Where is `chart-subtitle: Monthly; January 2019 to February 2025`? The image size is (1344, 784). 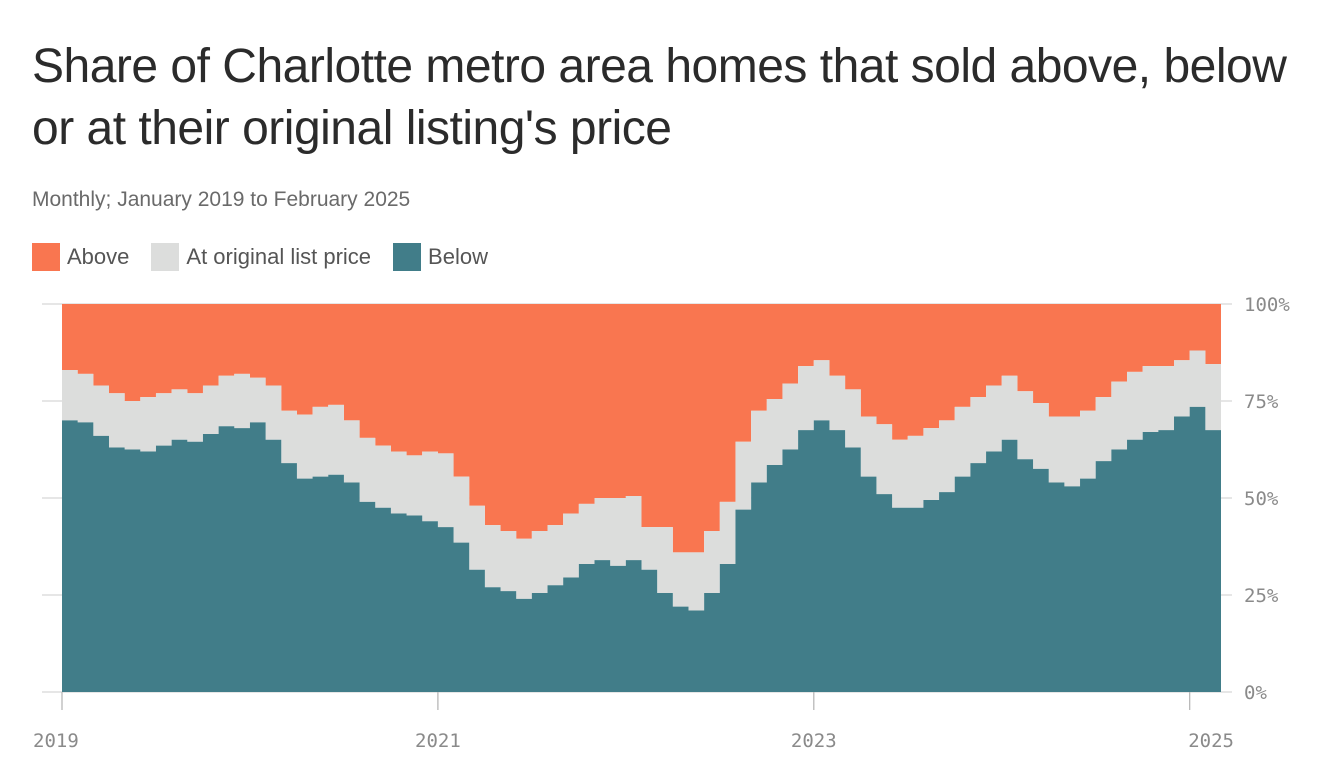
chart-subtitle: Monthly; January 2019 to February 2025 is located at coordinates (221, 199).